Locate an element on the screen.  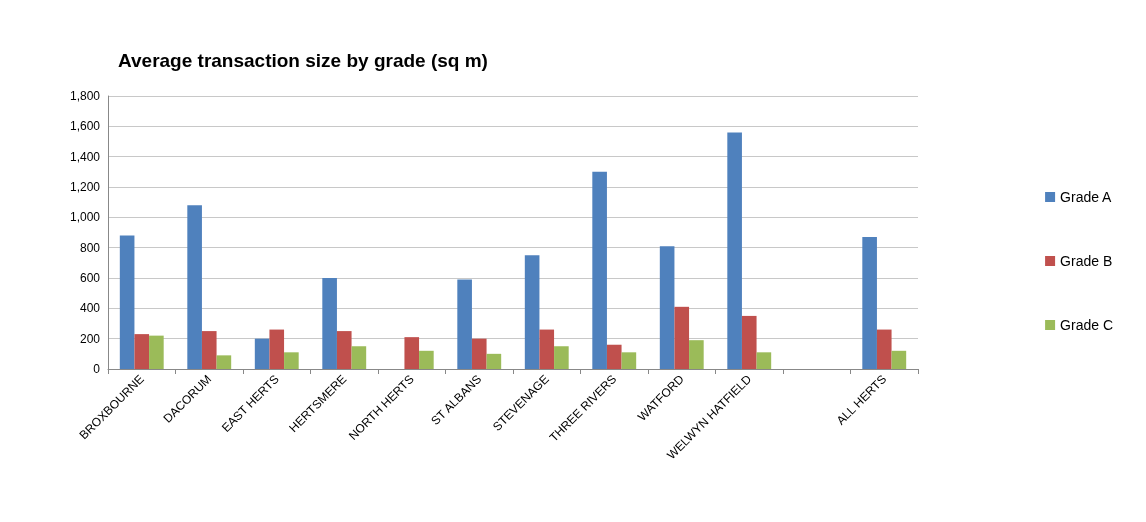
y-tick-label: 800 is located at coordinates (90, 247).